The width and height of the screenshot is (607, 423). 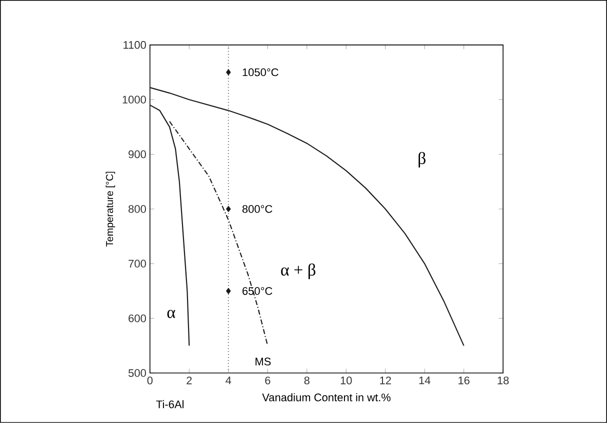 What do you see at coordinates (260, 72) in the screenshot?
I see `annotation: 1050°C` at bounding box center [260, 72].